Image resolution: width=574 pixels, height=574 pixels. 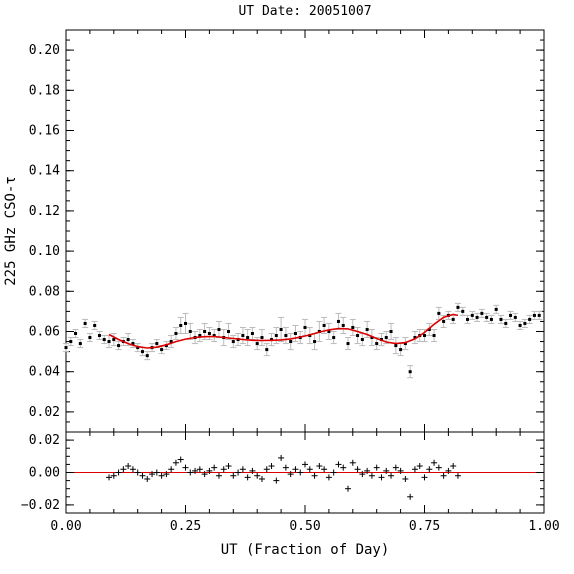 What do you see at coordinates (543, 526) in the screenshot?
I see `x-tick-label: 1.00` at bounding box center [543, 526].